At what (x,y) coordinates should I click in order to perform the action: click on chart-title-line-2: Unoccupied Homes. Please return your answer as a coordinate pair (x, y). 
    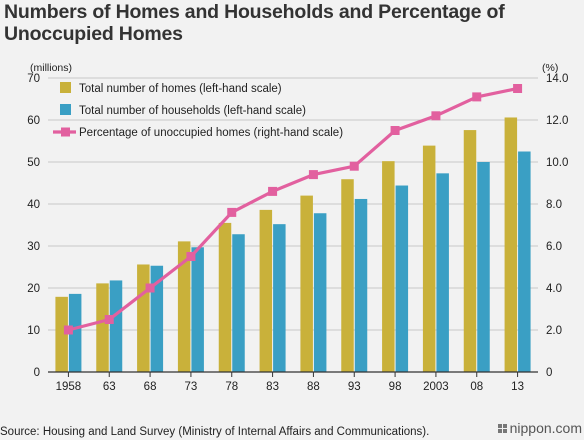
    Looking at the image, I should click on (93, 34).